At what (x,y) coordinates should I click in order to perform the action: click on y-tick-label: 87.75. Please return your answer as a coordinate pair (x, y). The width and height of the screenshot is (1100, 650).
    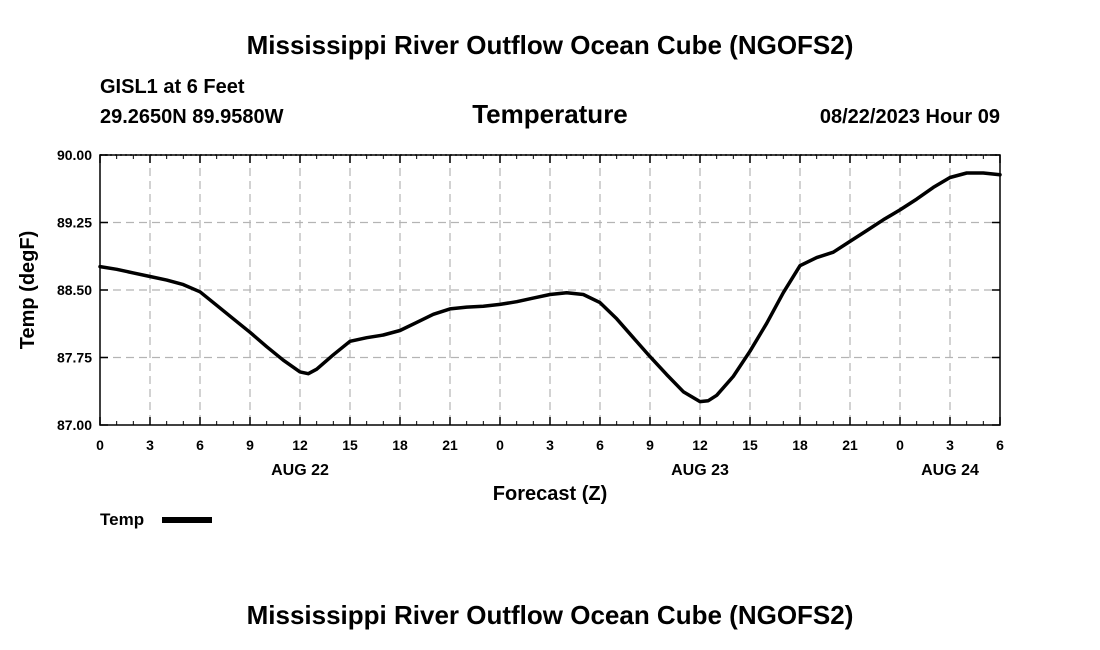
    Looking at the image, I should click on (74, 358).